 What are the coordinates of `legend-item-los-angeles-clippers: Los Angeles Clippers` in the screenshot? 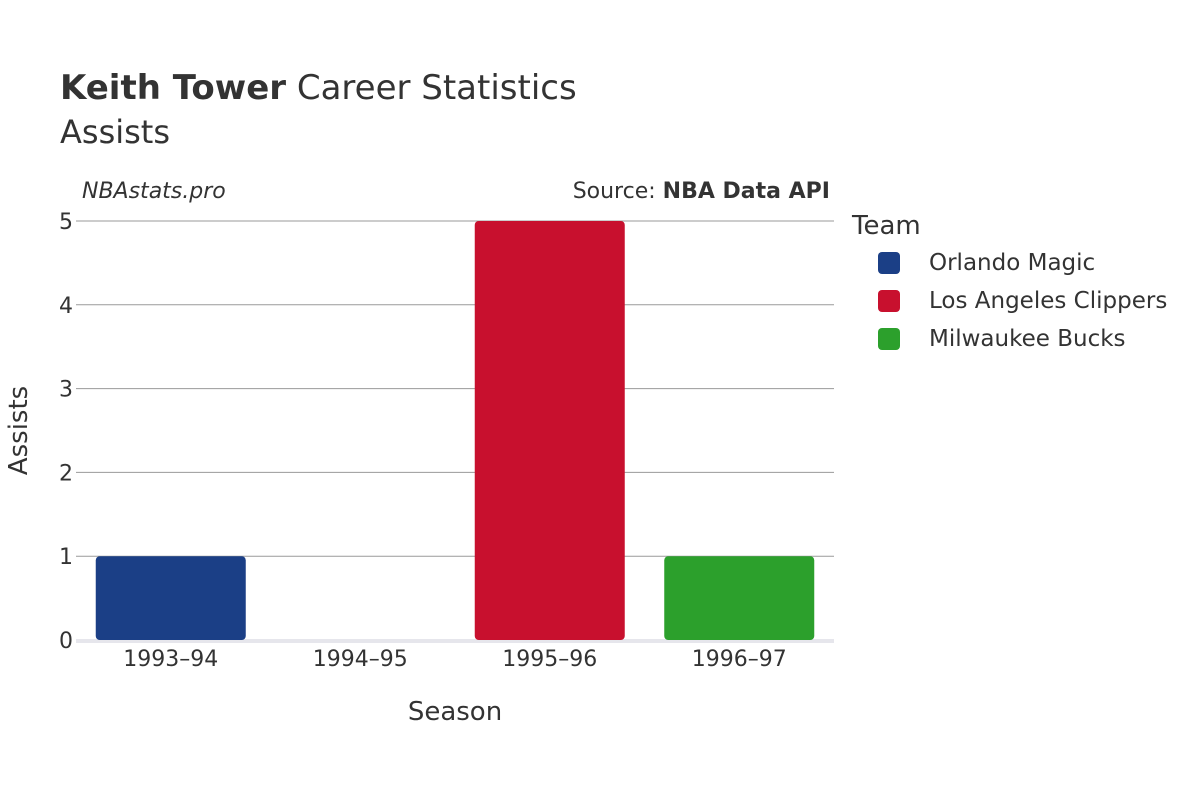 It's located at (1009, 305).